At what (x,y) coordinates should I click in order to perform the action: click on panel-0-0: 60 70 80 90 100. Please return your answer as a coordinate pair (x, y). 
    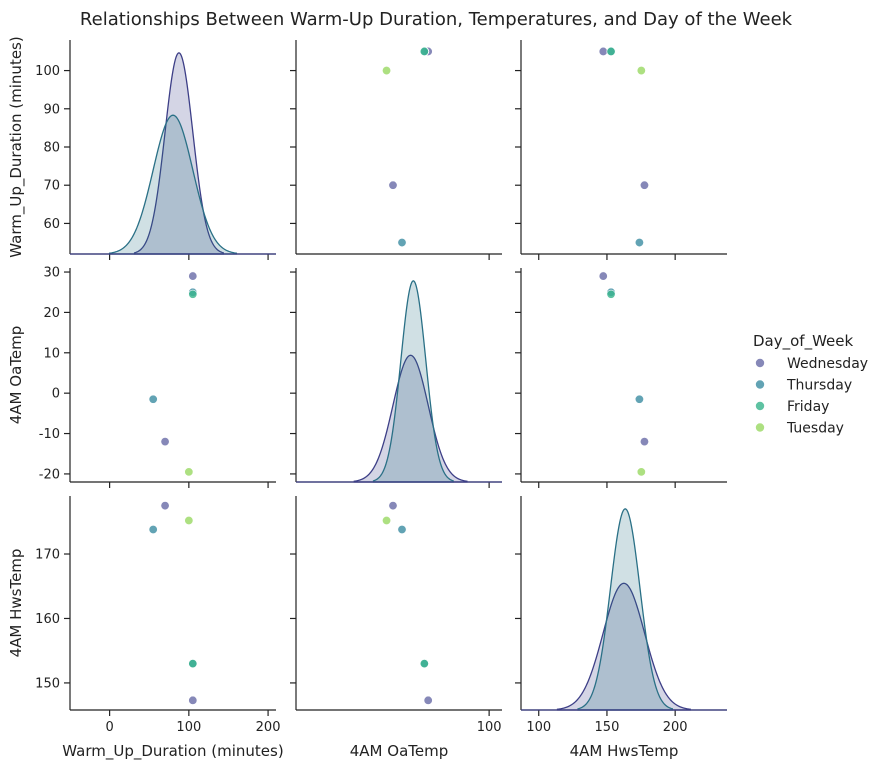
    Looking at the image, I should click on (155, 150).